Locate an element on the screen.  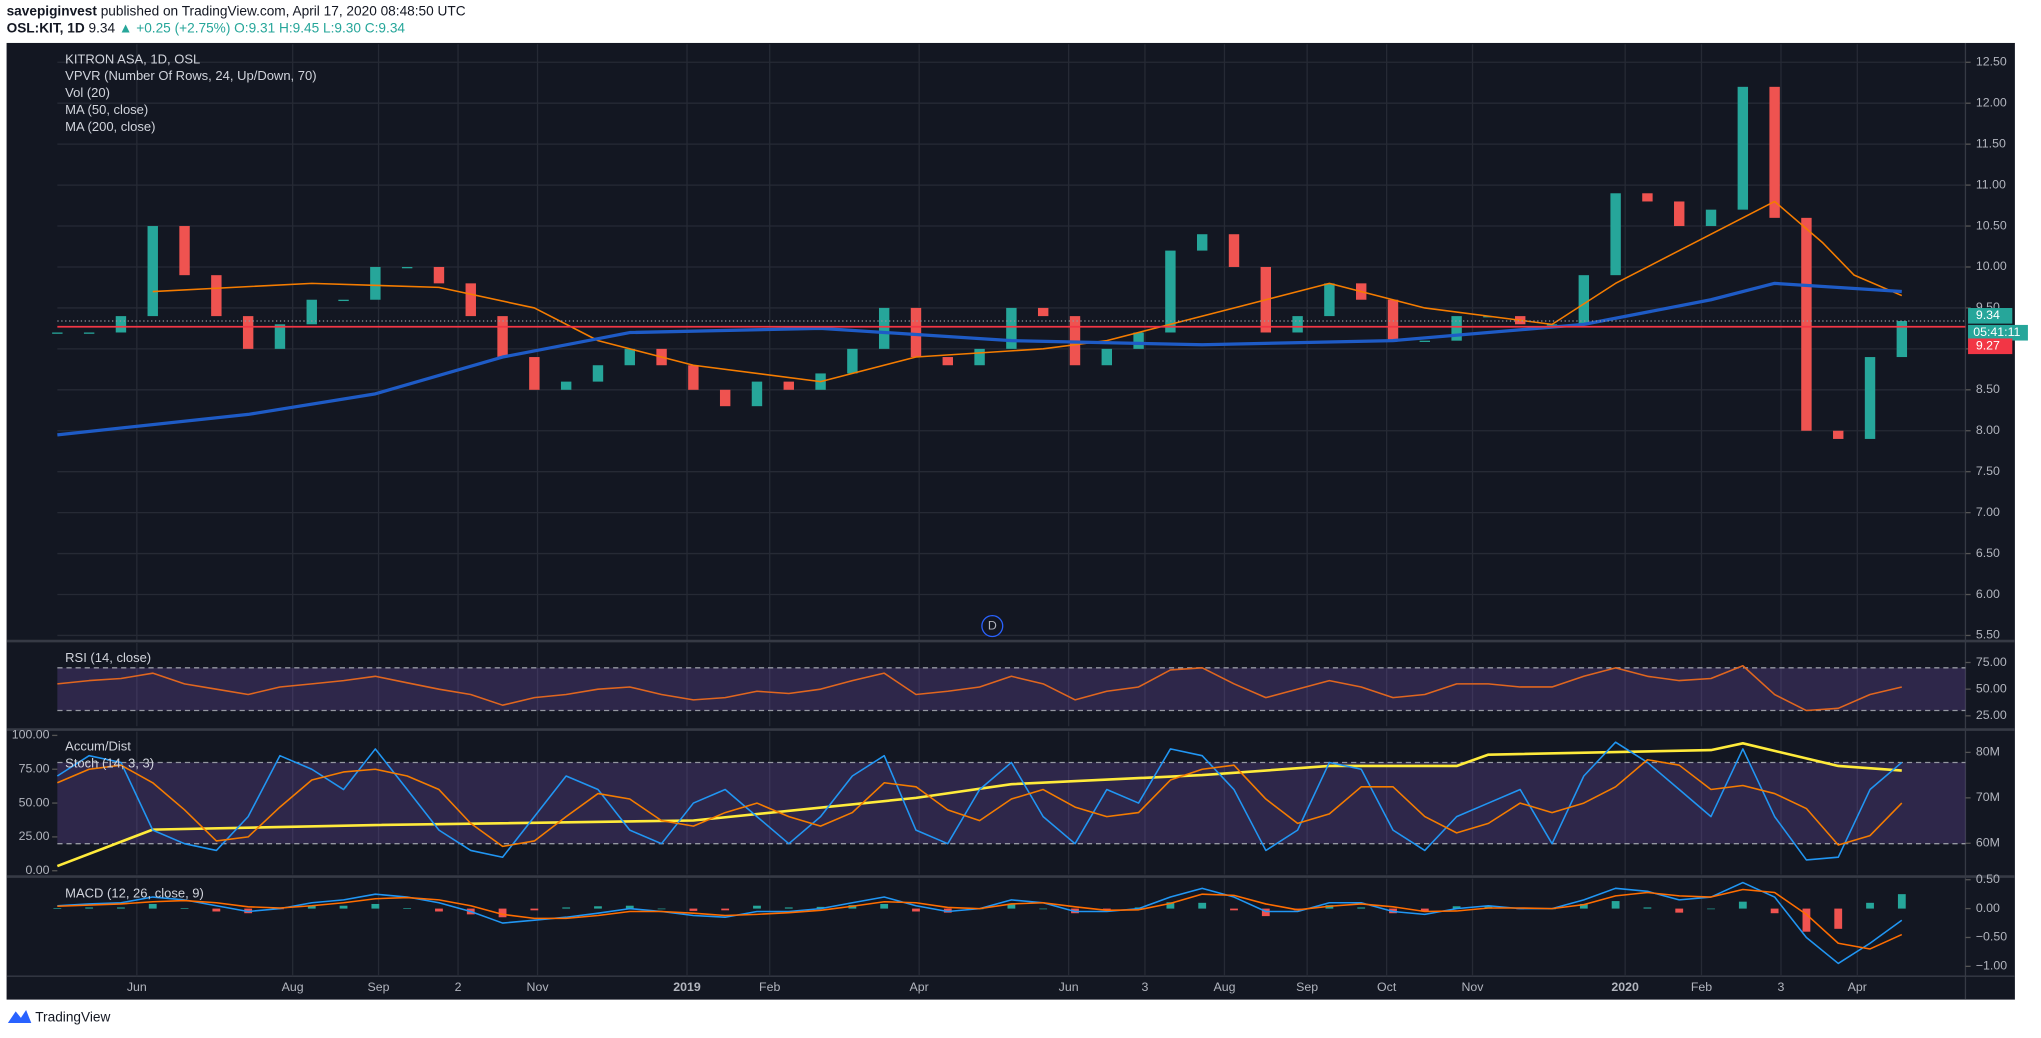
price-label: 9.34 is located at coordinates (1988, 315).